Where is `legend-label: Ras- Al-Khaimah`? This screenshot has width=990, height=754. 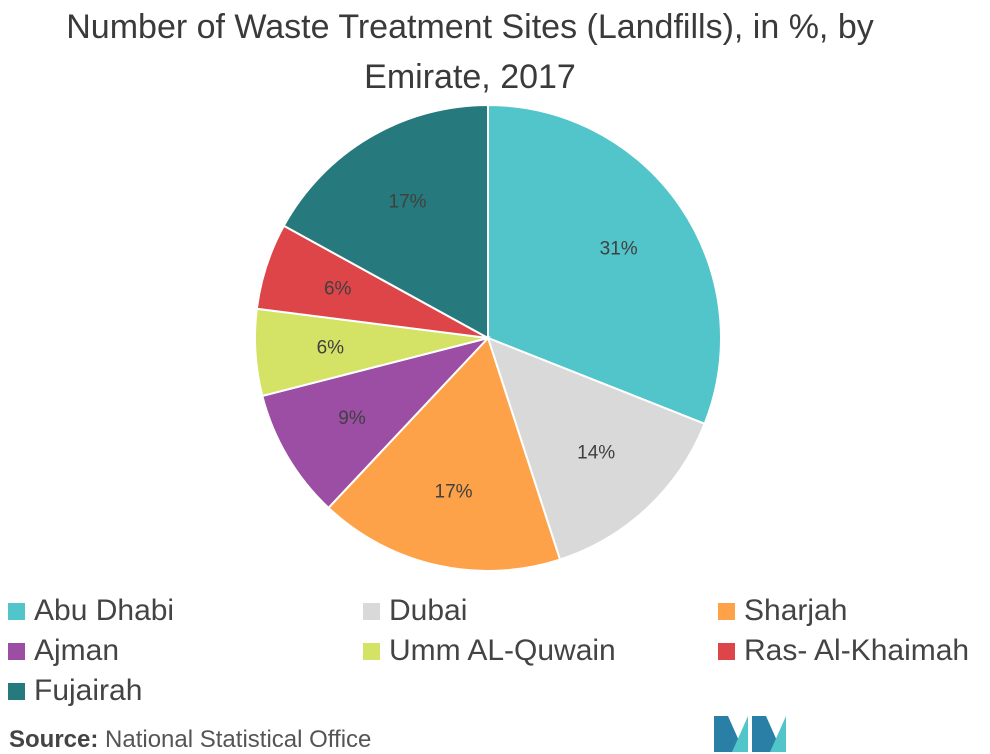 legend-label: Ras- Al-Khaimah is located at coordinates (857, 650).